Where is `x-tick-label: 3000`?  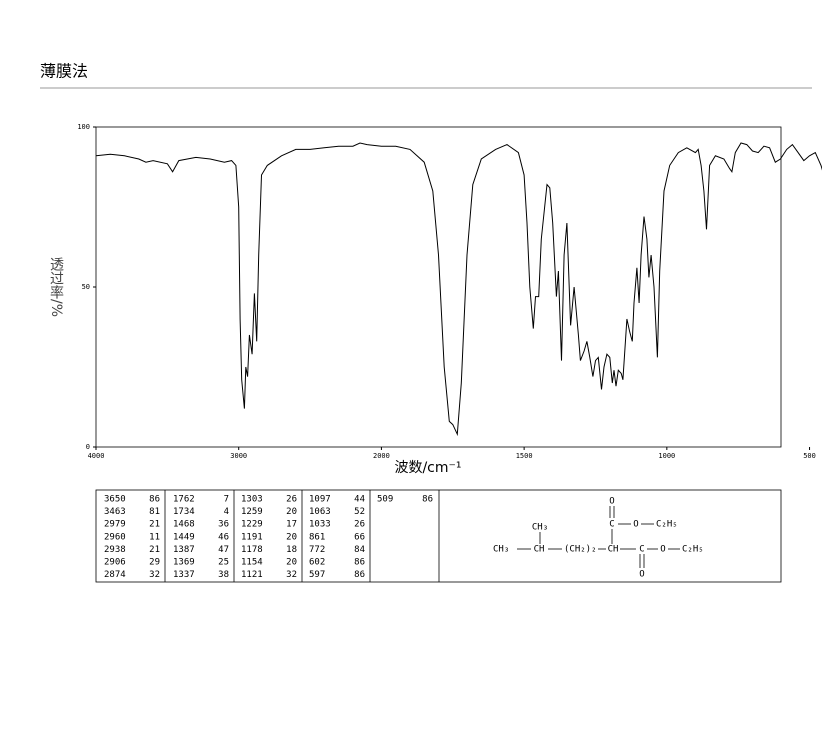 x-tick-label: 3000 is located at coordinates (238, 456).